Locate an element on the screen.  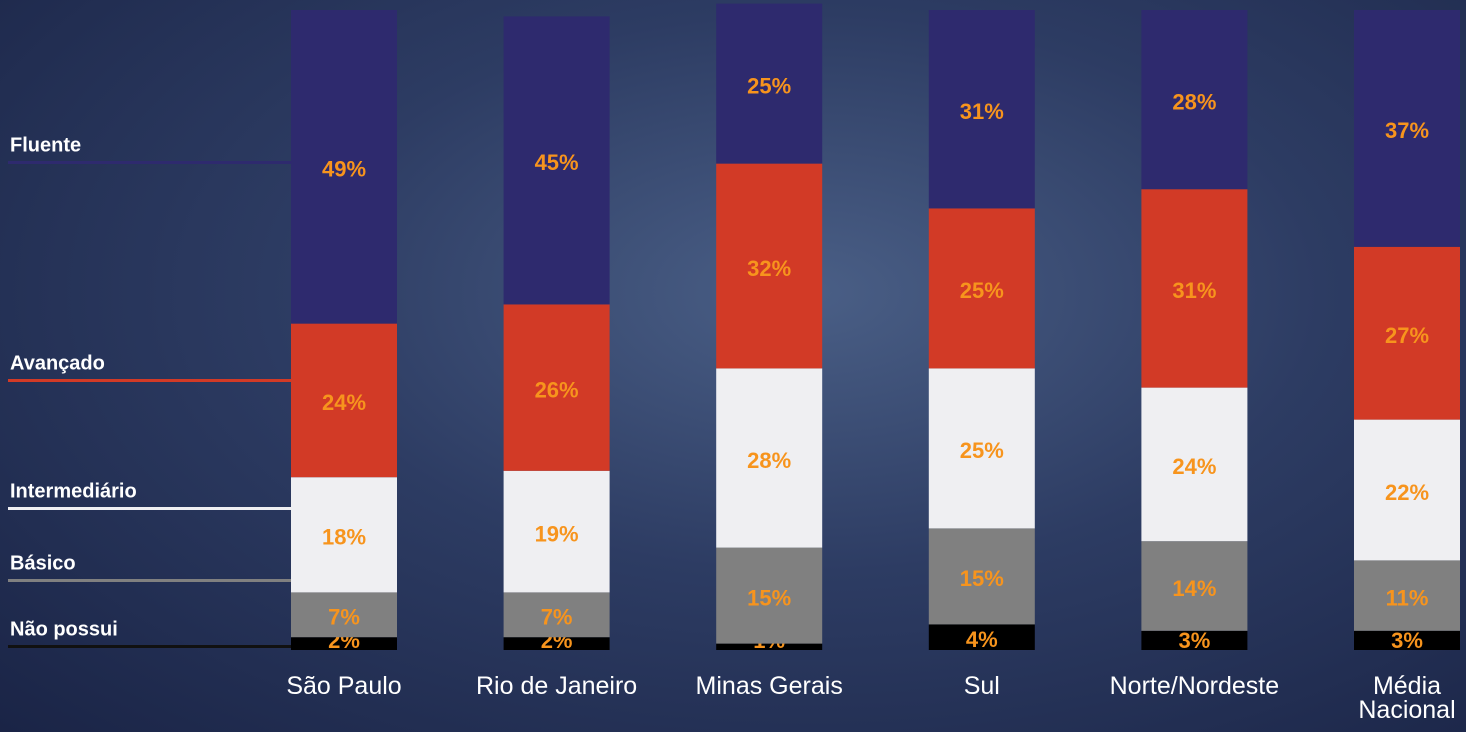
category-label: São Paulo is located at coordinates (344, 686).